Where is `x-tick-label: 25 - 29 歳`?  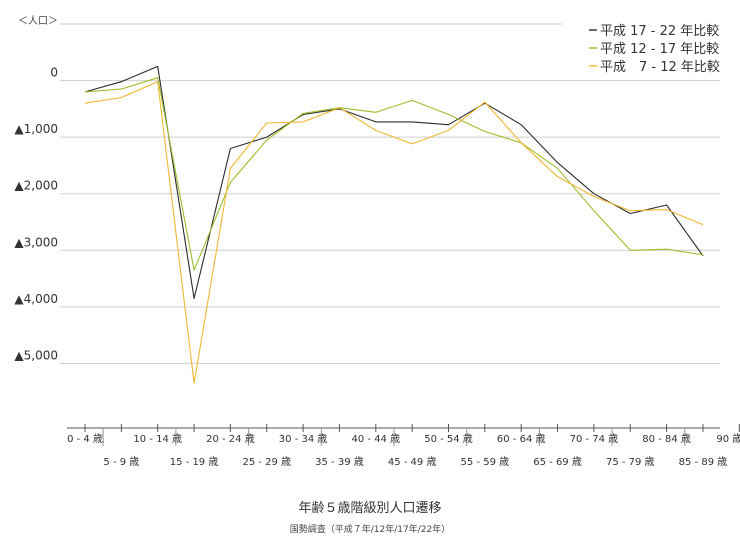 x-tick-label: 25 - 29 歳 is located at coordinates (266, 462).